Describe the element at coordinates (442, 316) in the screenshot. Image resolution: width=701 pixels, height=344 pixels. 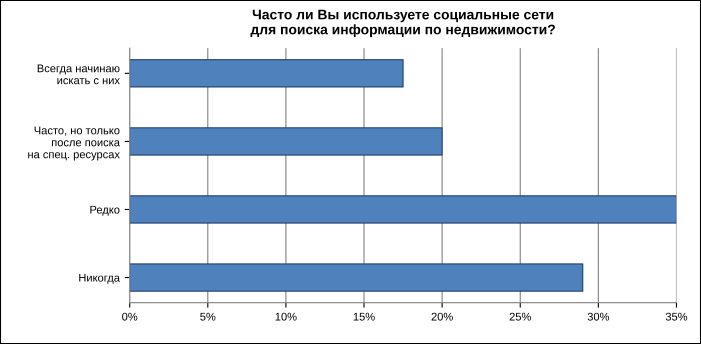
I see `x-tick-label: 20%` at that location.